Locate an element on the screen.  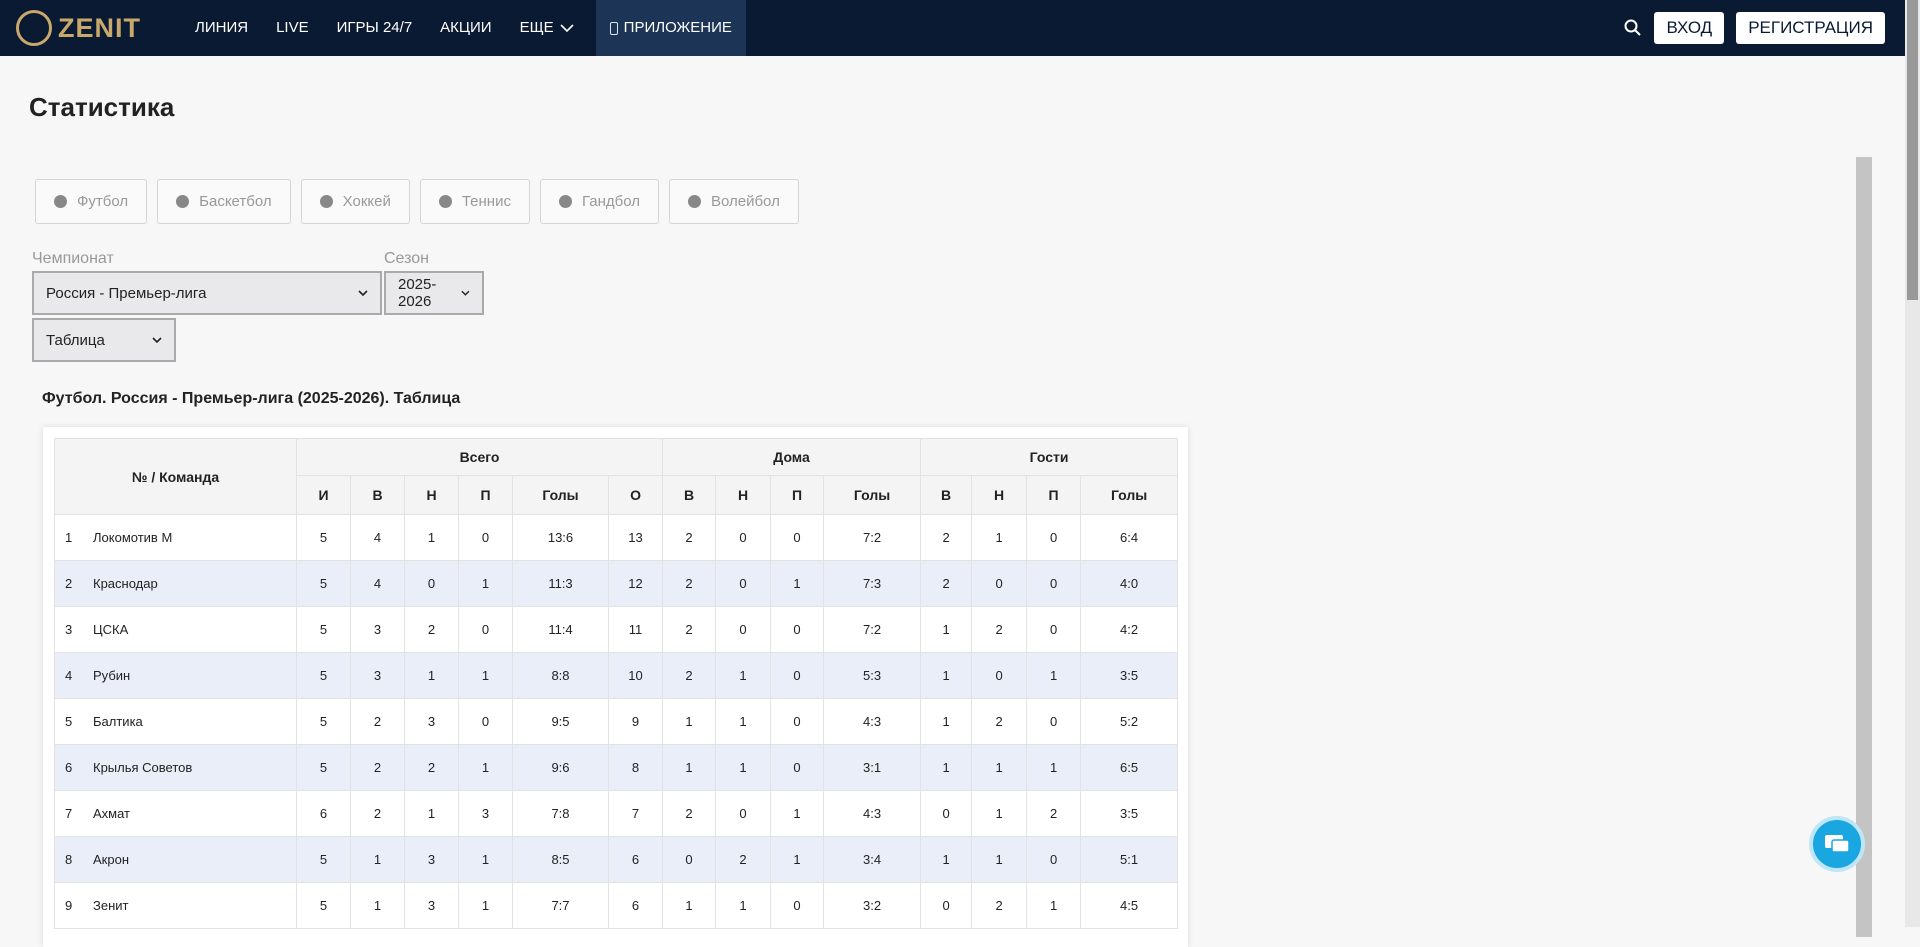
register-button: РЕГИСТРАЦИЯ is located at coordinates (1810, 28).